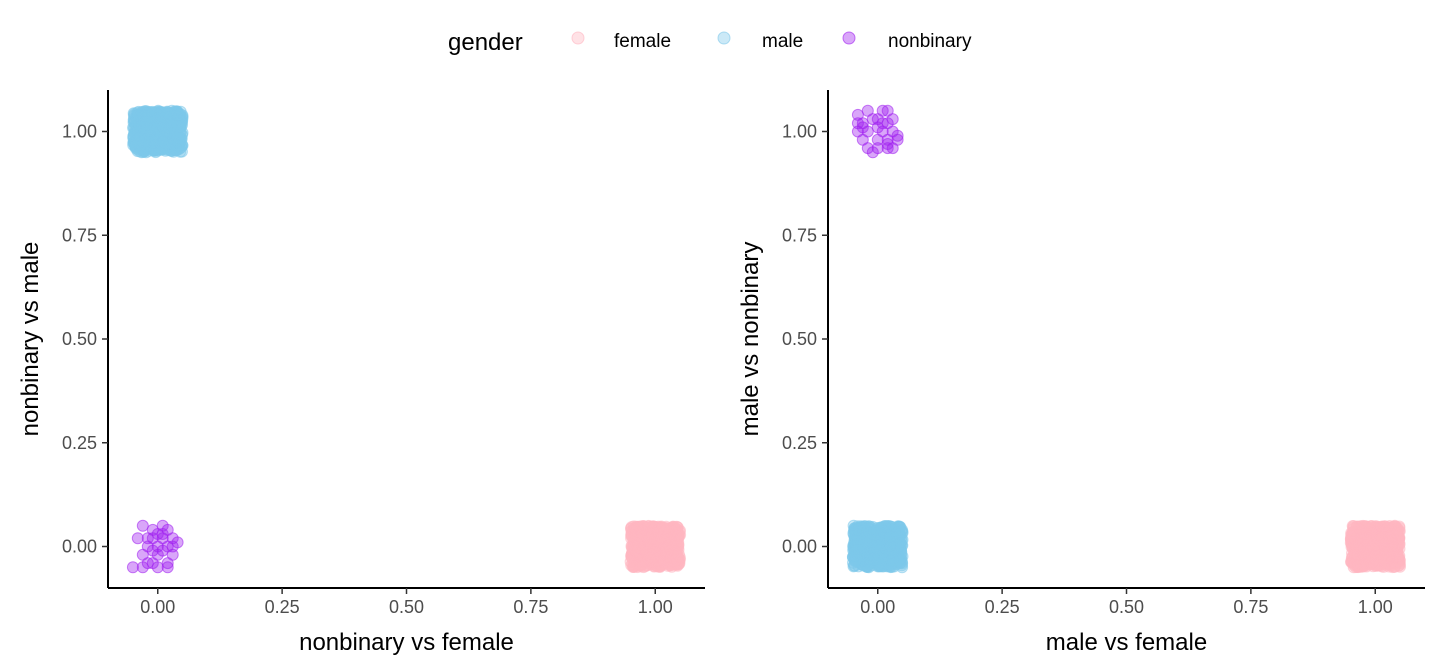  Describe the element at coordinates (578, 38) in the screenshot. I see `legend-key-female` at that location.